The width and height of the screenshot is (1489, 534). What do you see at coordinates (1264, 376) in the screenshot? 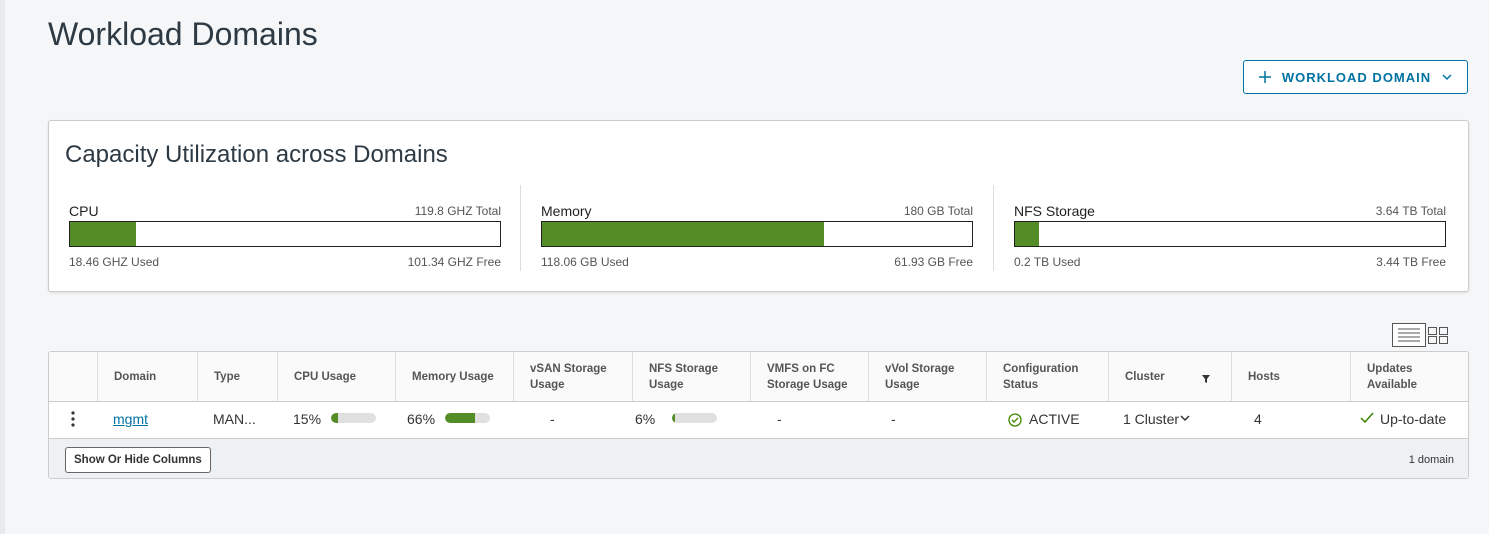
I see `column-label: Hosts` at bounding box center [1264, 376].